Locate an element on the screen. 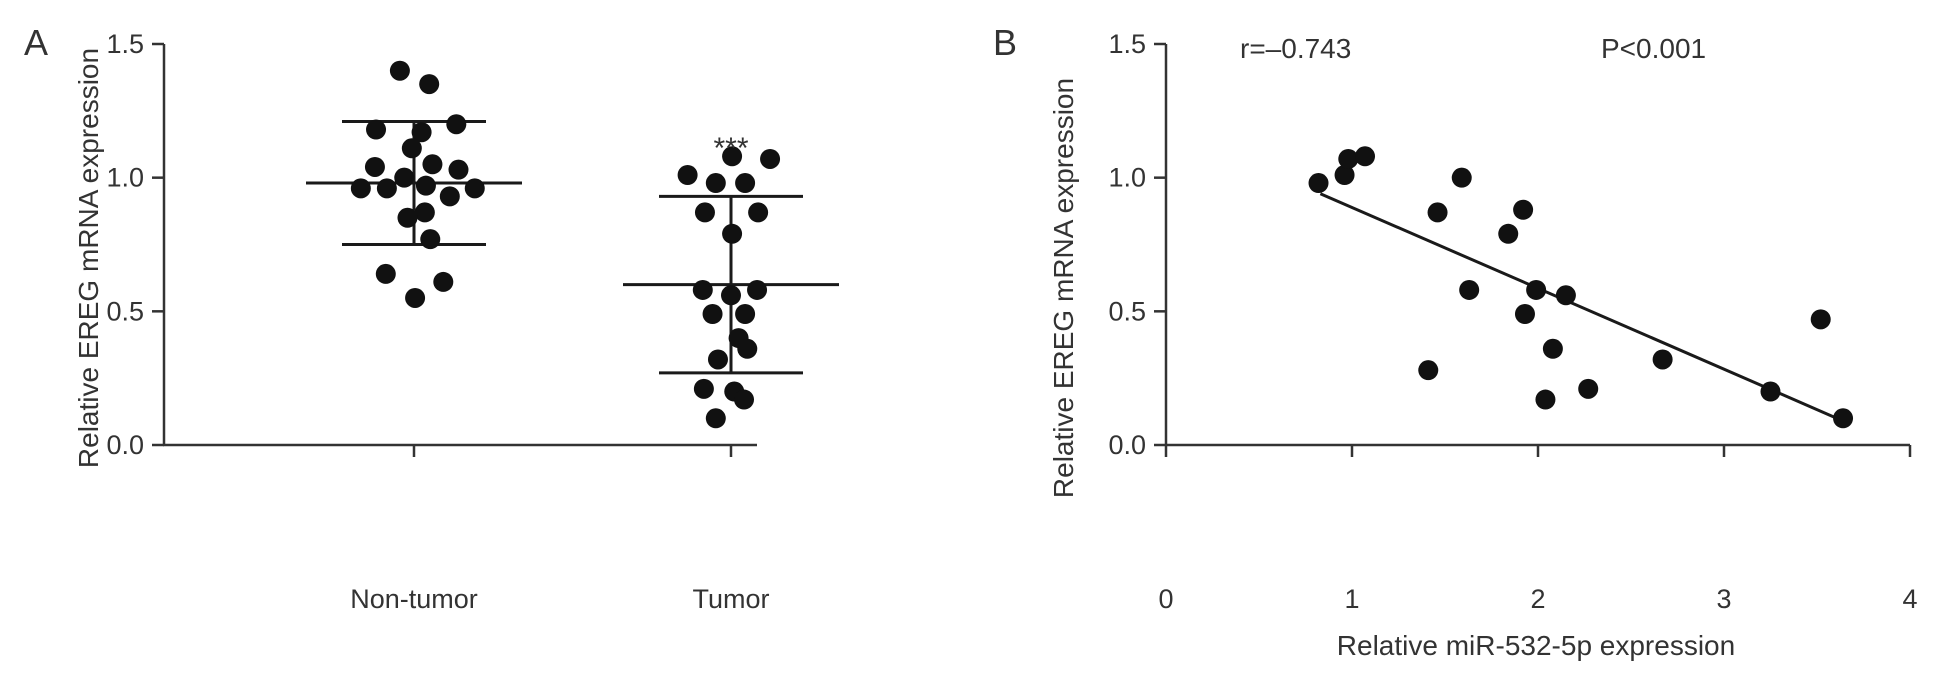  group-non-tumor is located at coordinates (414, 184).